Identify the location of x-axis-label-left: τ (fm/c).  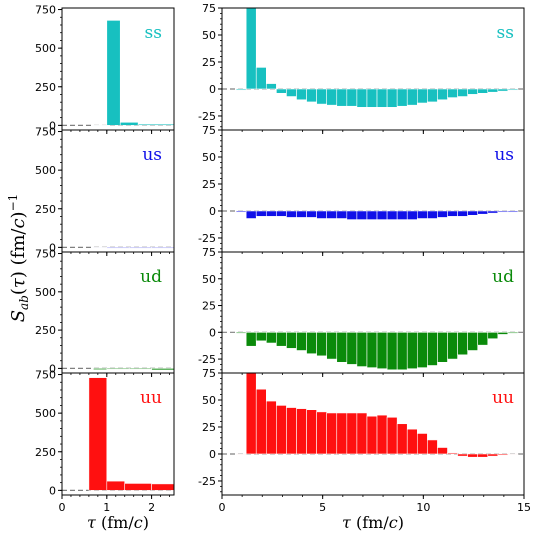
(118, 522).